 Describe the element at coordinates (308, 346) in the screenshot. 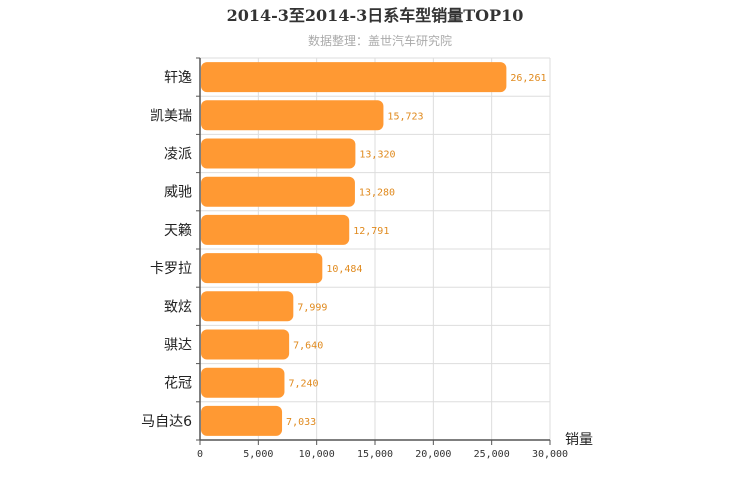

I see `data-label: 7,640` at that location.